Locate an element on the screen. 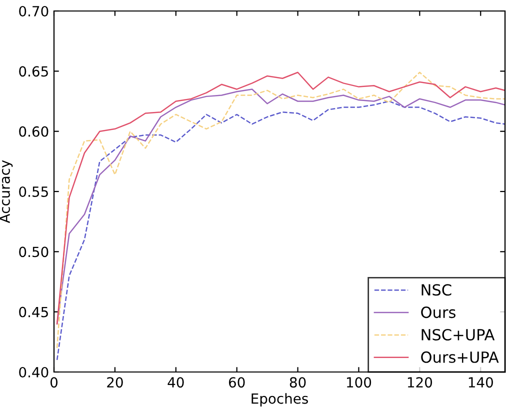  y-tick-label: 0.40 is located at coordinates (33, 372).